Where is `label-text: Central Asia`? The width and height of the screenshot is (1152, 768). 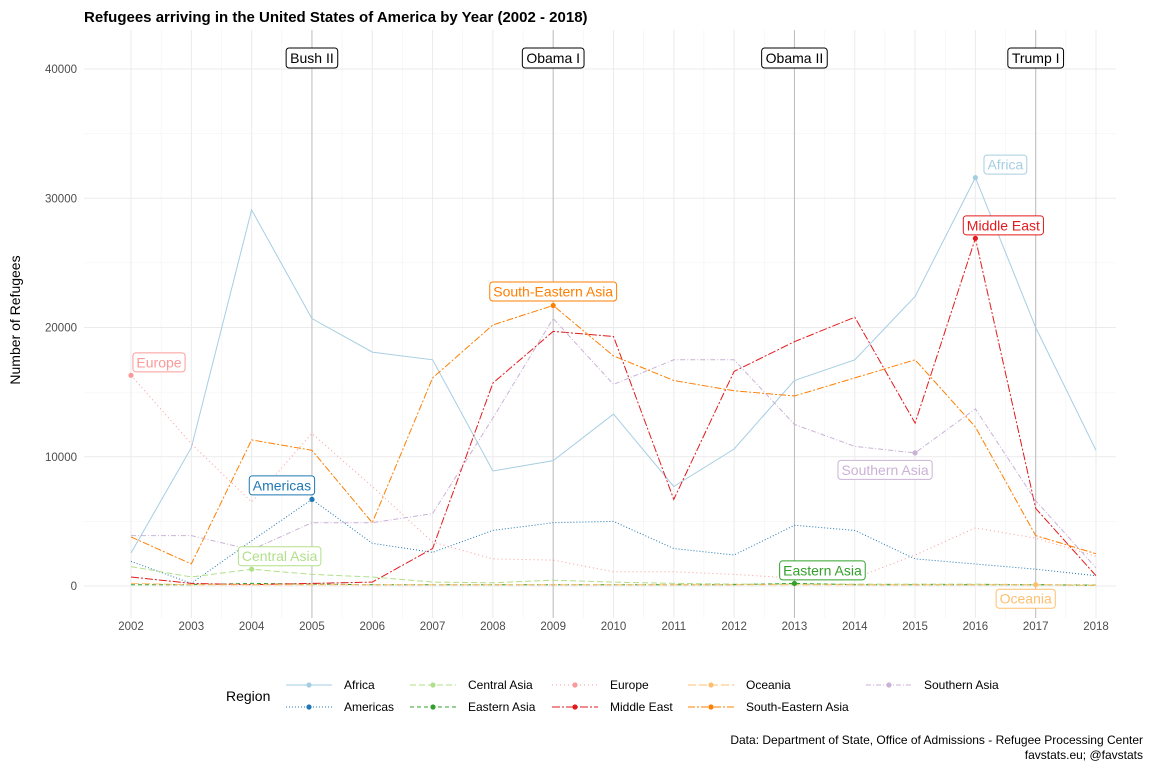 label-text: Central Asia is located at coordinates (280, 556).